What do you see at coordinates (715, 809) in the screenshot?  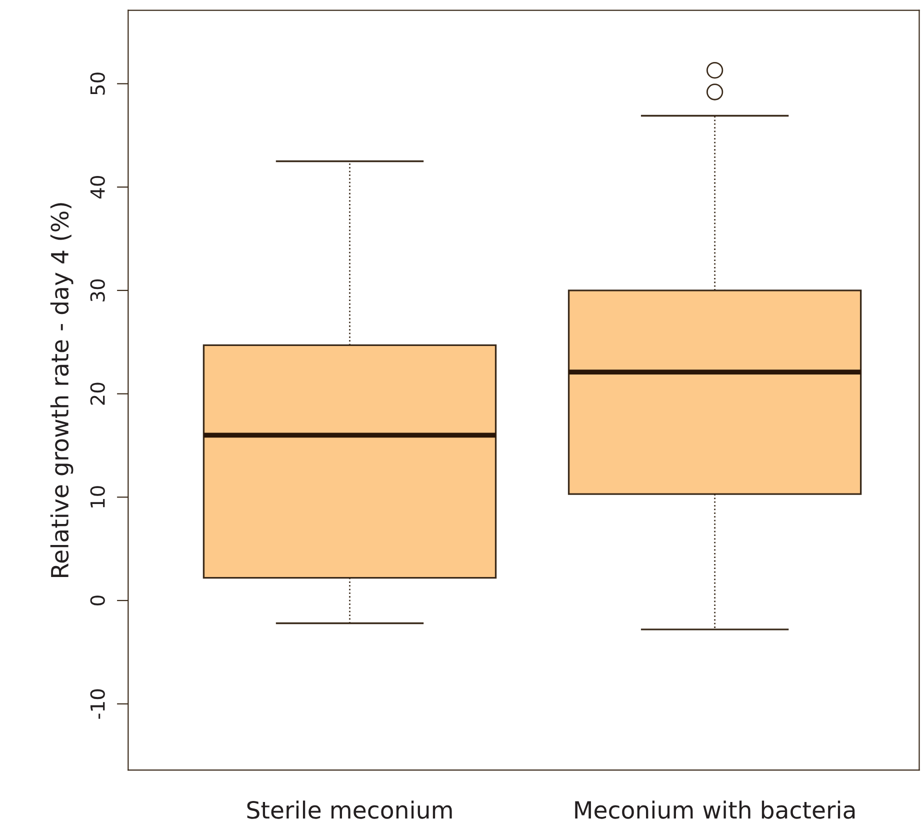 I see `x-tick-label: Meconium with bacteria` at bounding box center [715, 809].